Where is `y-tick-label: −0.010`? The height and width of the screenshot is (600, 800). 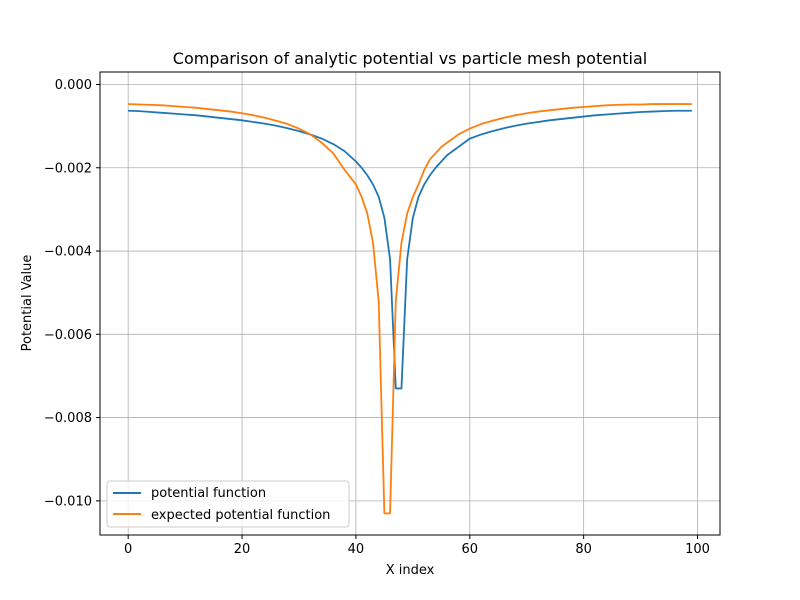 y-tick-label: −0.010 is located at coordinates (68, 501).